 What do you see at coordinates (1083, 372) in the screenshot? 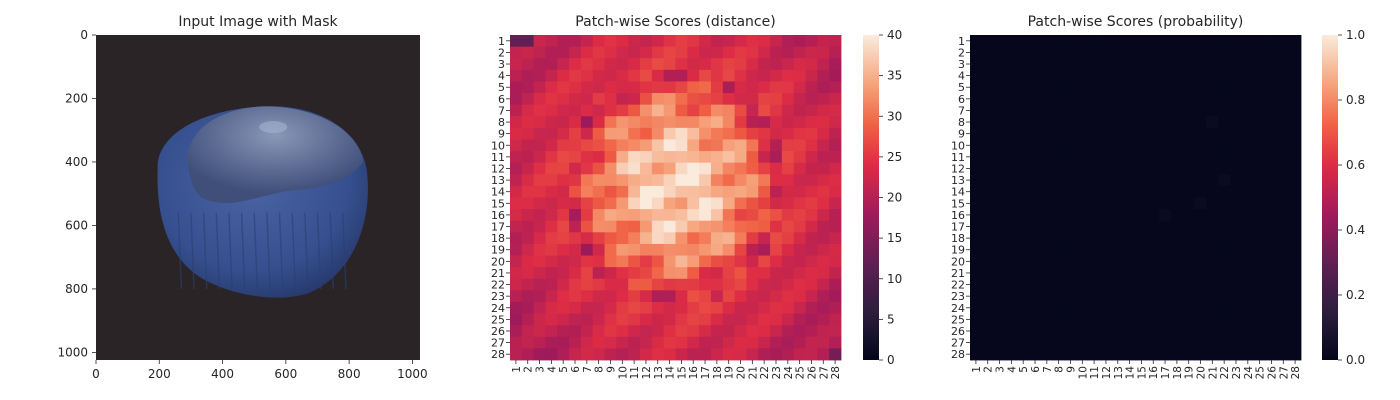
I see `x-tick-label: 10` at bounding box center [1083, 372].